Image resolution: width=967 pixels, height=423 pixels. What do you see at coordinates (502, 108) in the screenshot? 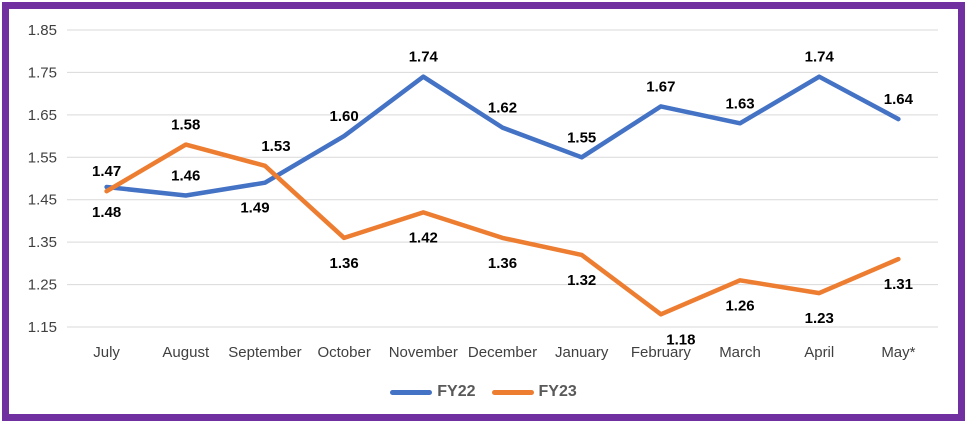
I see `data-label-fy22: 1.62` at bounding box center [502, 108].